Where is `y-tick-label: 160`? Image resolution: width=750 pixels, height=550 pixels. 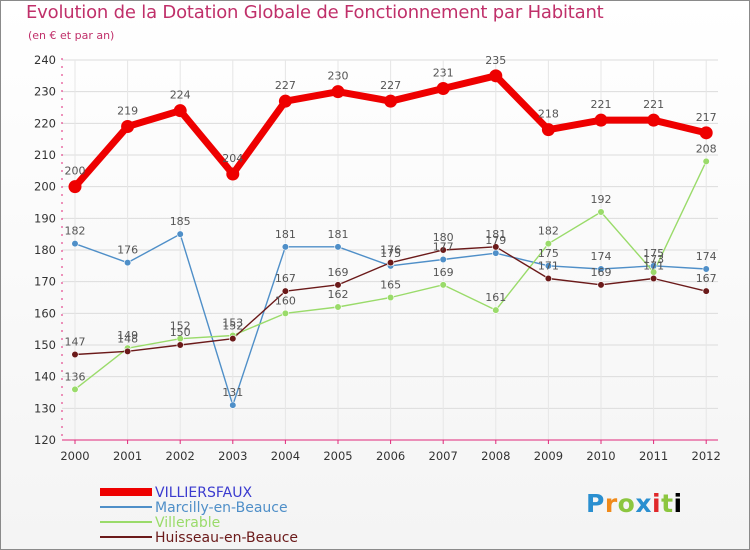 y-tick-label: 160 is located at coordinates (45, 313).